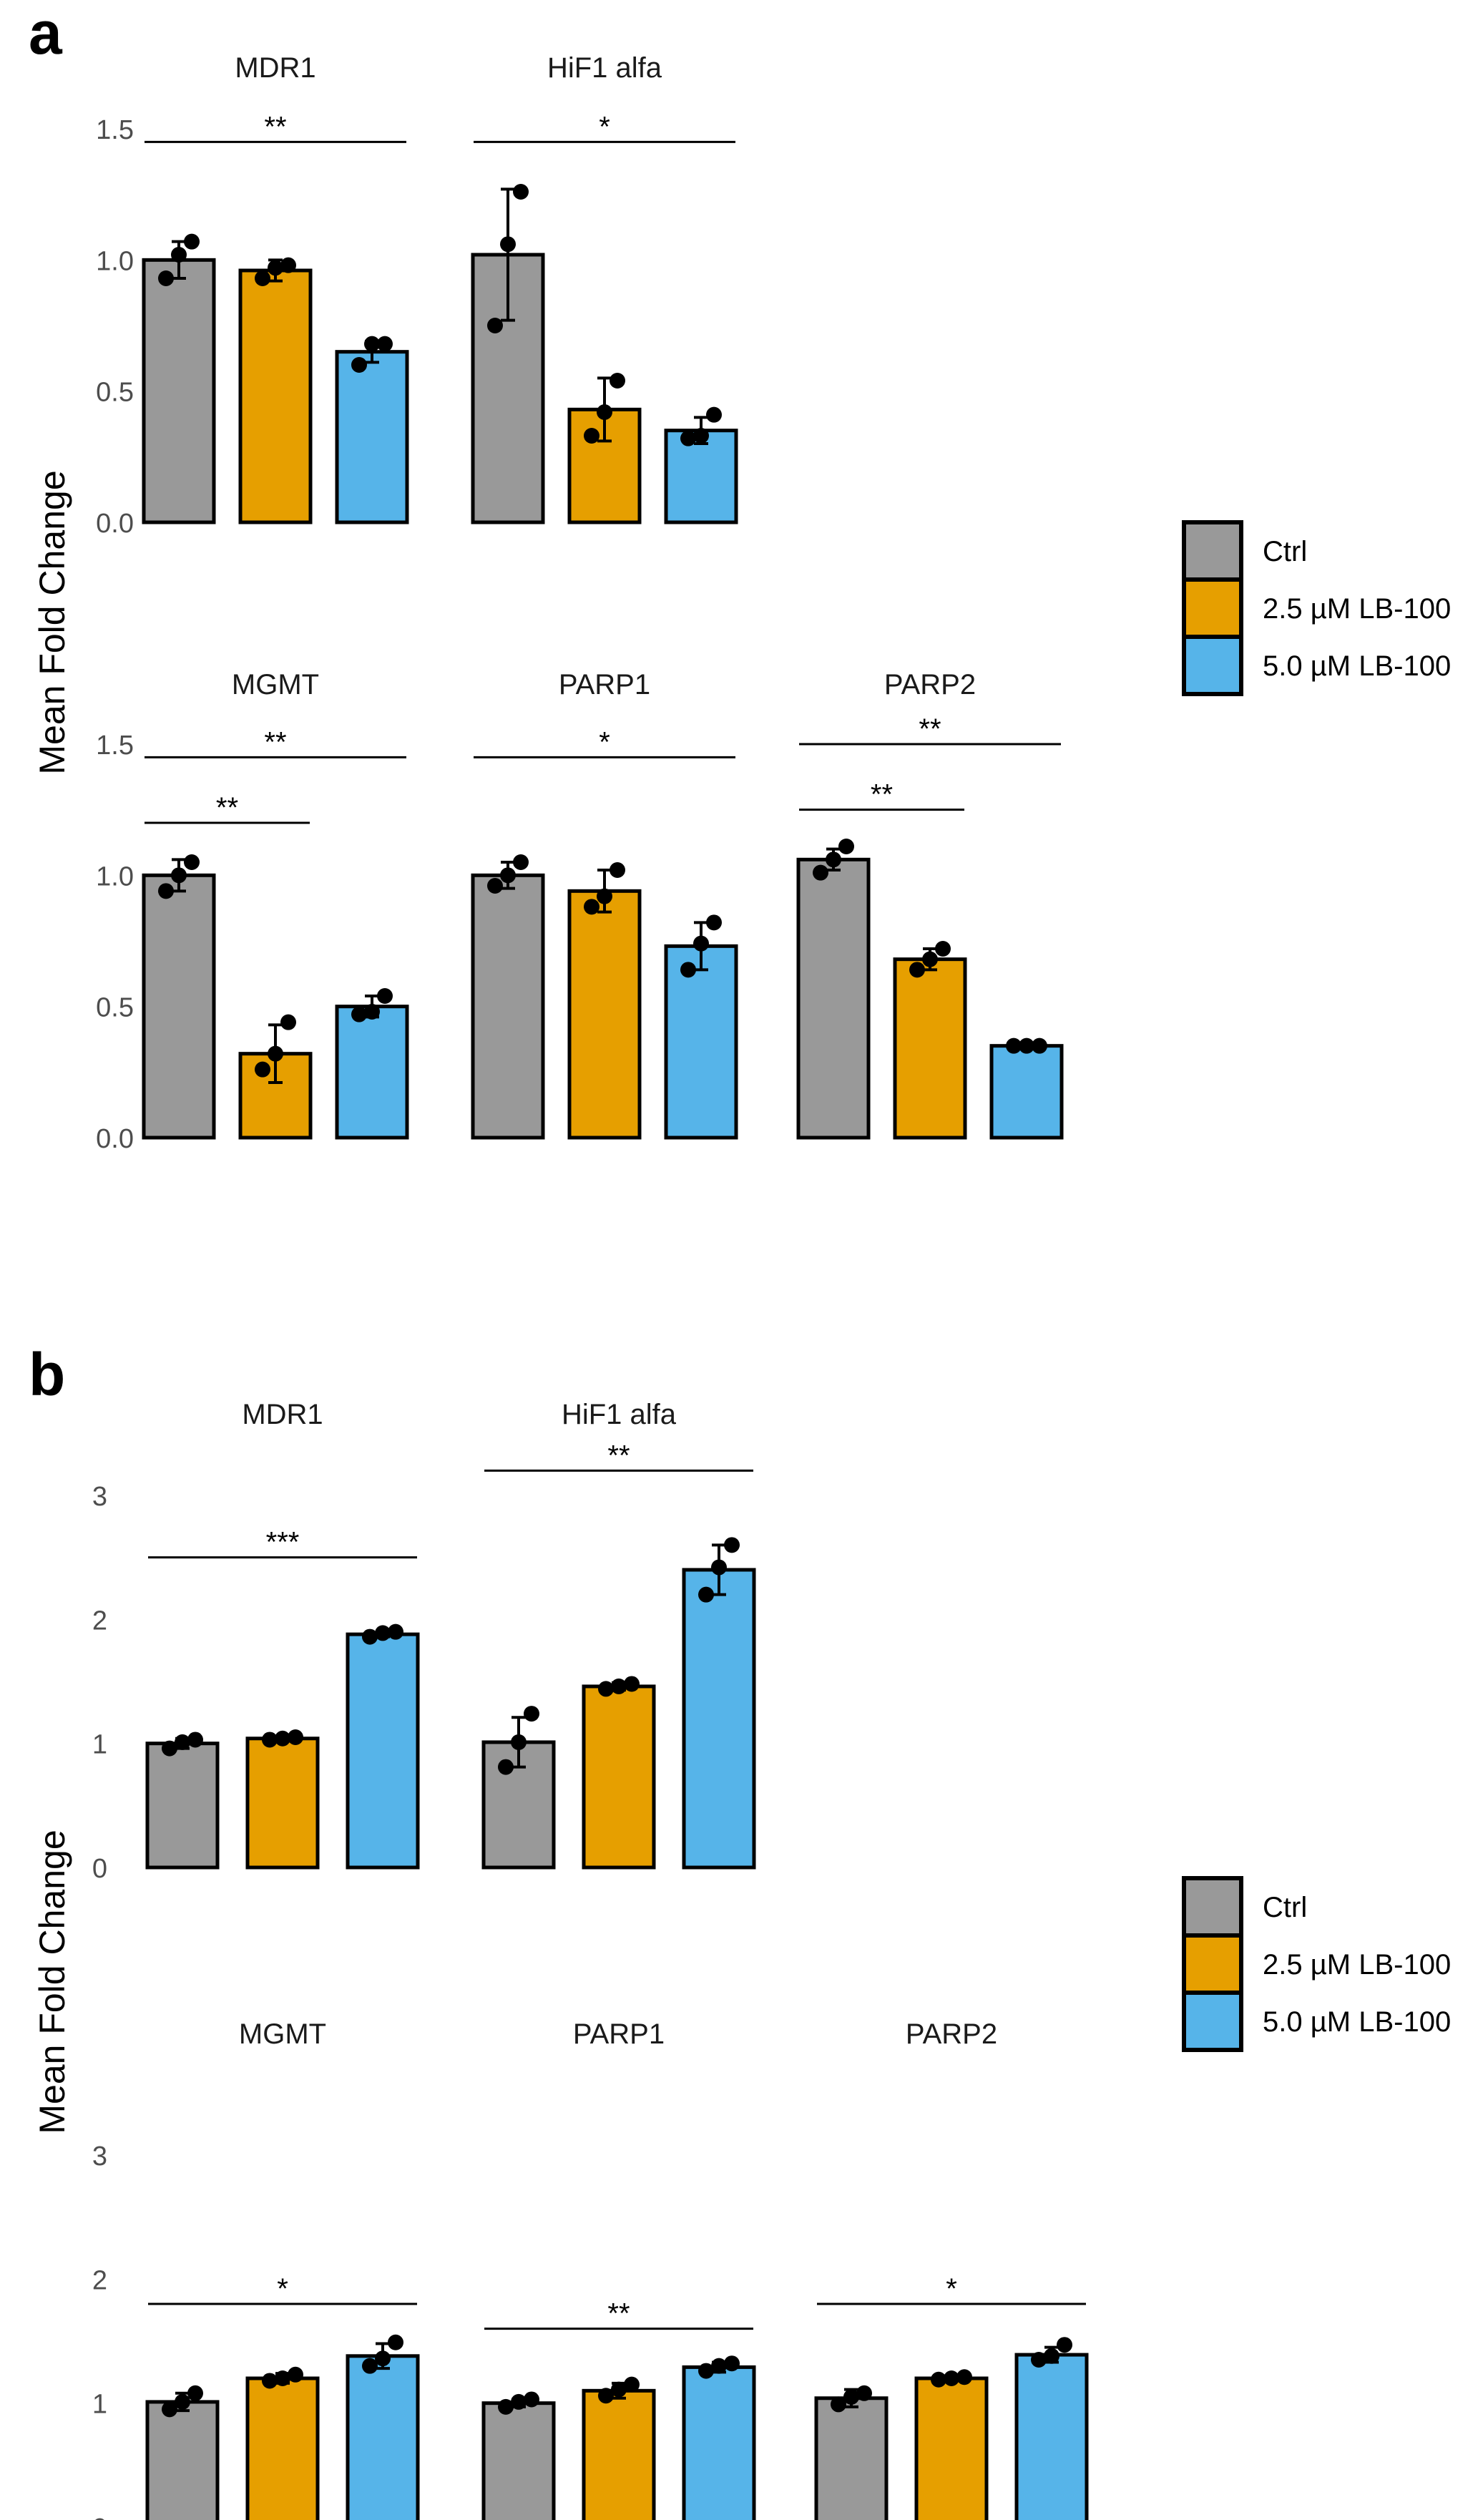 This screenshot has height=2520, width=1483. Describe the element at coordinates (275, 68) in the screenshot. I see `facet-title: MDR1` at that location.